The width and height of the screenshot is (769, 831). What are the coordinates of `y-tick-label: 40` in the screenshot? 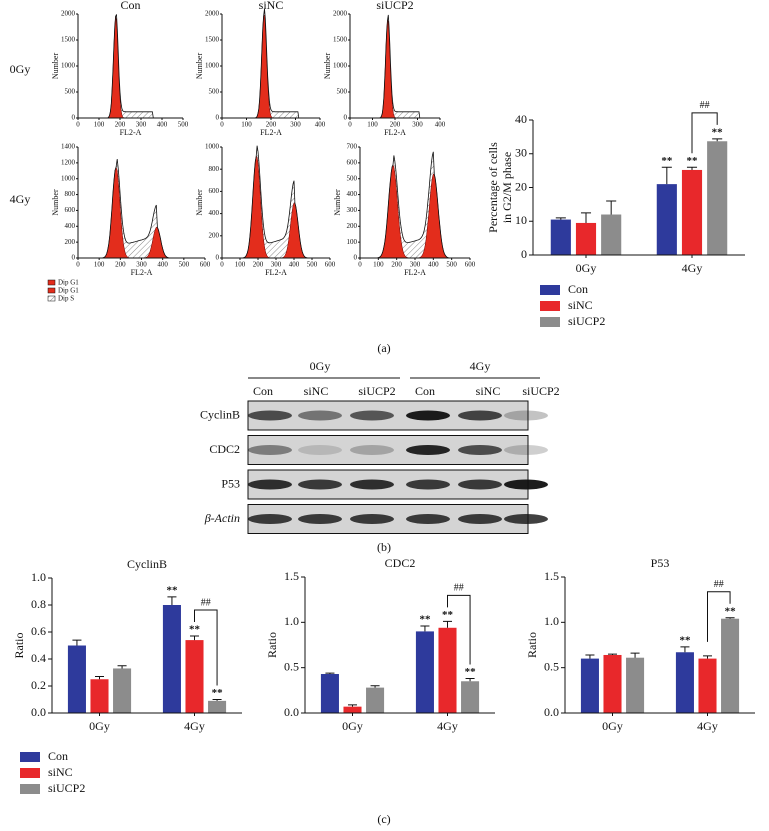 It's located at (521, 119).